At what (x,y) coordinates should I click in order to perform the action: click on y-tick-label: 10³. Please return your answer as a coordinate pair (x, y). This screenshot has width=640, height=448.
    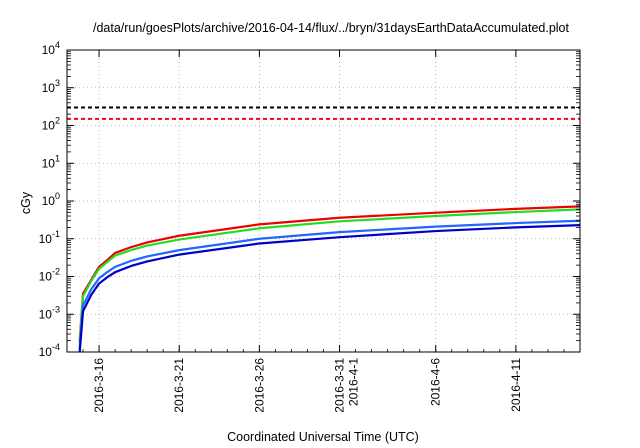
    Looking at the image, I should click on (51, 86).